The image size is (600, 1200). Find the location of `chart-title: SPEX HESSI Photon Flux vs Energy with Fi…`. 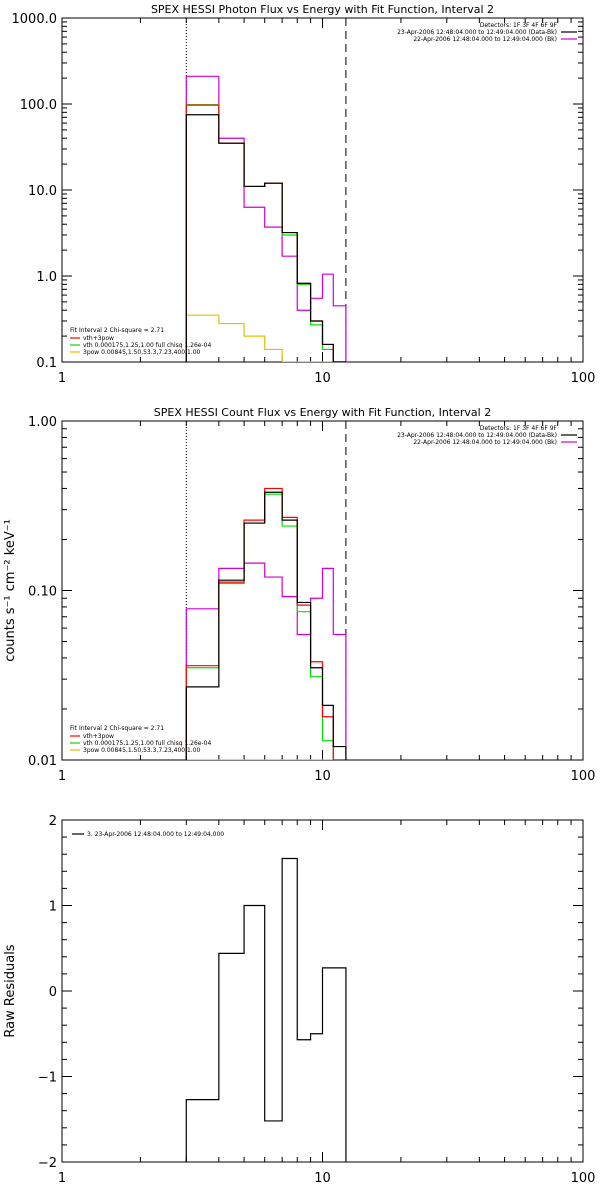

chart-title: SPEX HESSI Photon Flux vs Energy with Fi… is located at coordinates (322, 9).